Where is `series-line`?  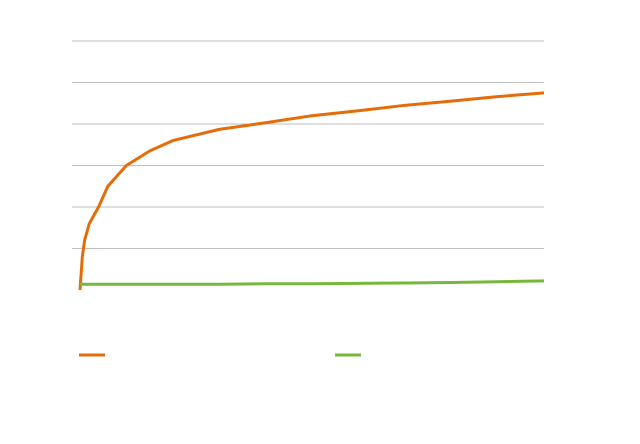
series-line is located at coordinates (312, 282).